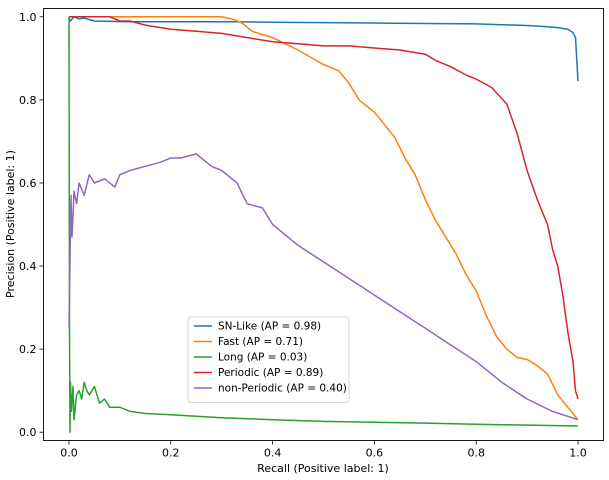 This screenshot has height=480, width=609. I want to click on y-axis: 0.0 0.2 0.4 0.6 0.8 1.0, so click(31, 225).